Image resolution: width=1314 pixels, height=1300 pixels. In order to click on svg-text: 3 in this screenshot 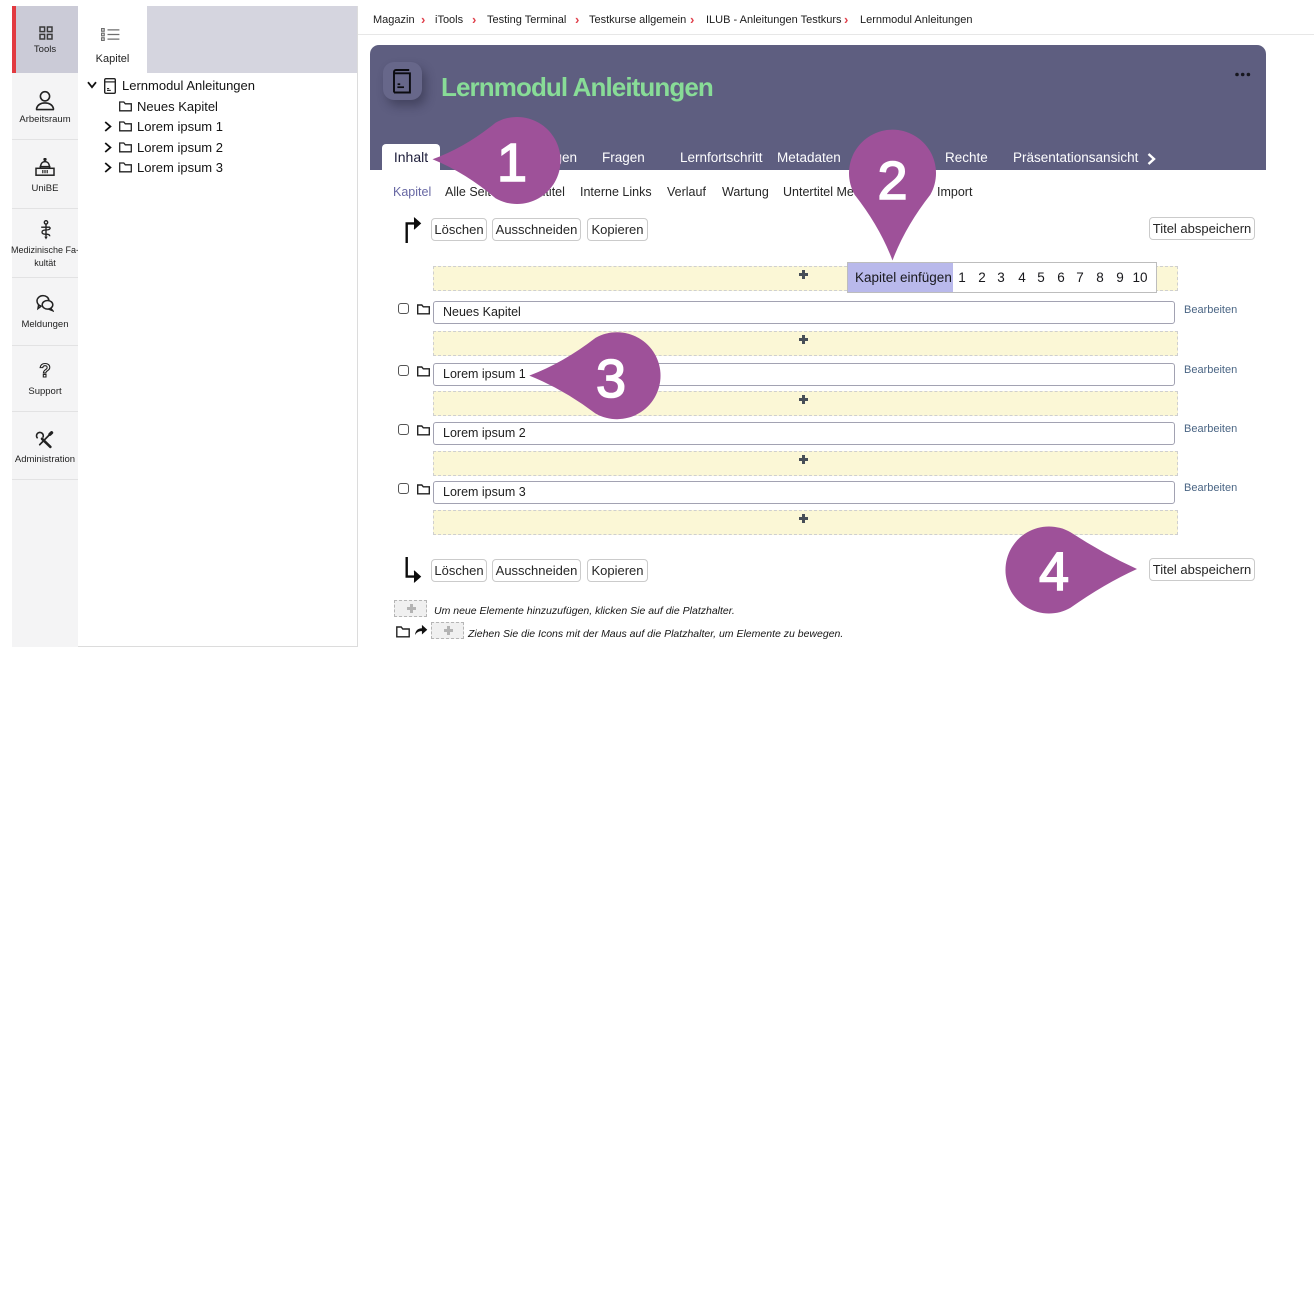, I will do `click(611, 379)`.